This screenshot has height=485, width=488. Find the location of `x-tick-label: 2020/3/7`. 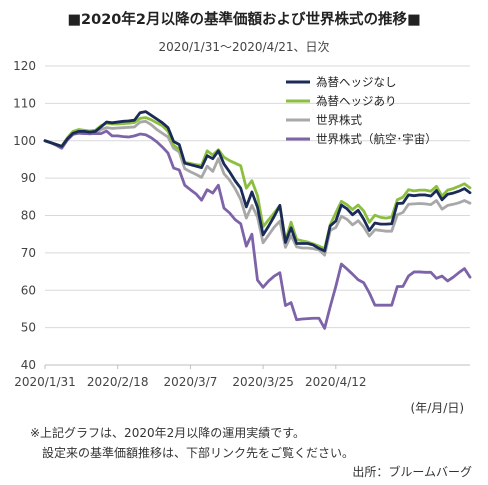

x-tick-label: 2020/3/7 is located at coordinates (190, 382).